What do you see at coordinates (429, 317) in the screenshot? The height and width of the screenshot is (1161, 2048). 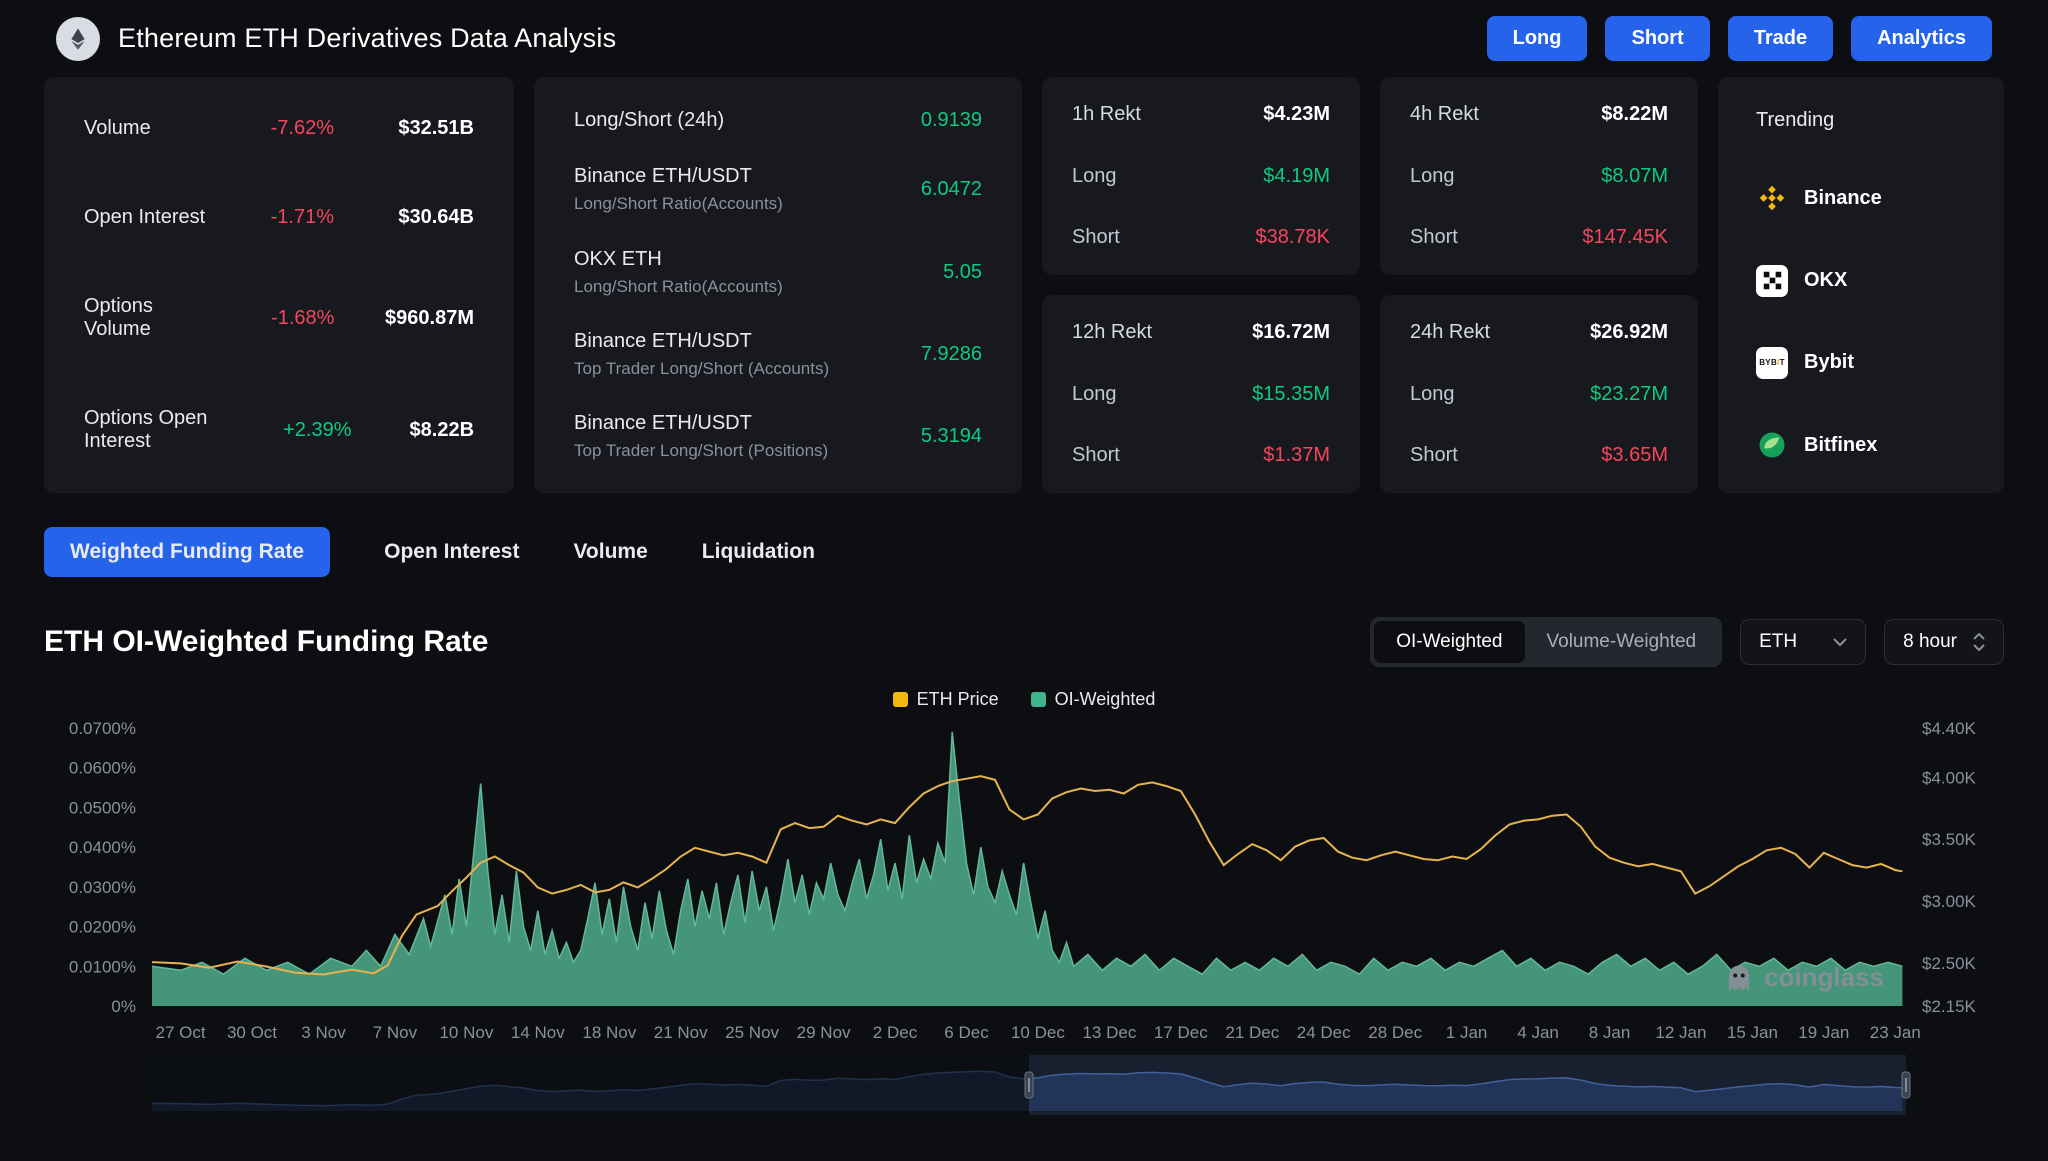 I see `stat-value: $960.87M` at bounding box center [429, 317].